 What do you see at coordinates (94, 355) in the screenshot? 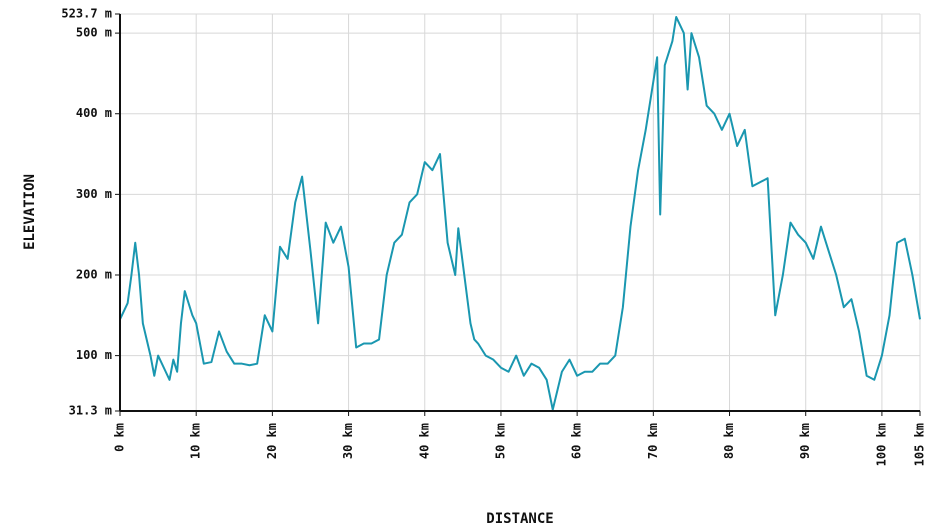
I see `y-tick-label: 100 m` at bounding box center [94, 355].